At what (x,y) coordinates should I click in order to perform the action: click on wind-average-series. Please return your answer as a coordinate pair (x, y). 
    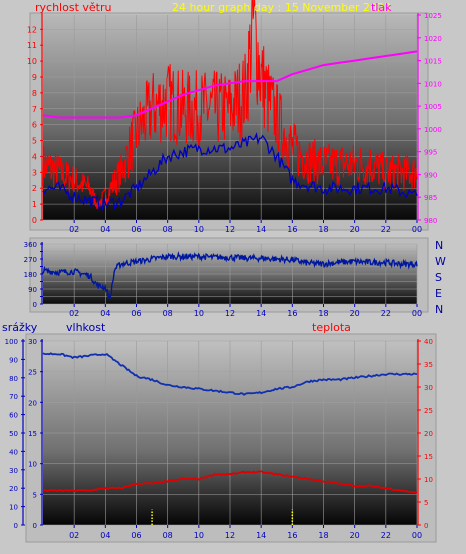
    Looking at the image, I should click on (230, 172).